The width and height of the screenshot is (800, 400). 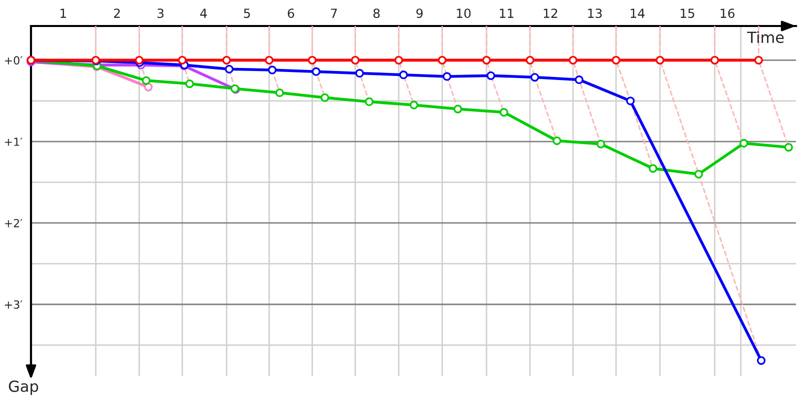 What do you see at coordinates (13, 304) in the screenshot?
I see `y-tick-label: +3′` at bounding box center [13, 304].